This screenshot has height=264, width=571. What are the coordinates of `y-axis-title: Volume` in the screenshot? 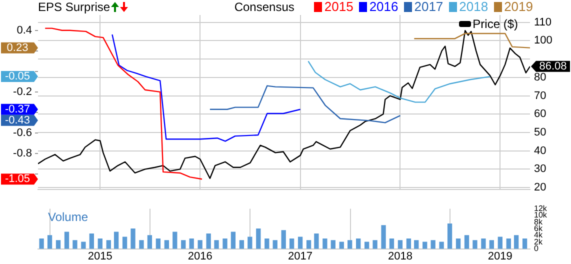 It's located at (68, 217).